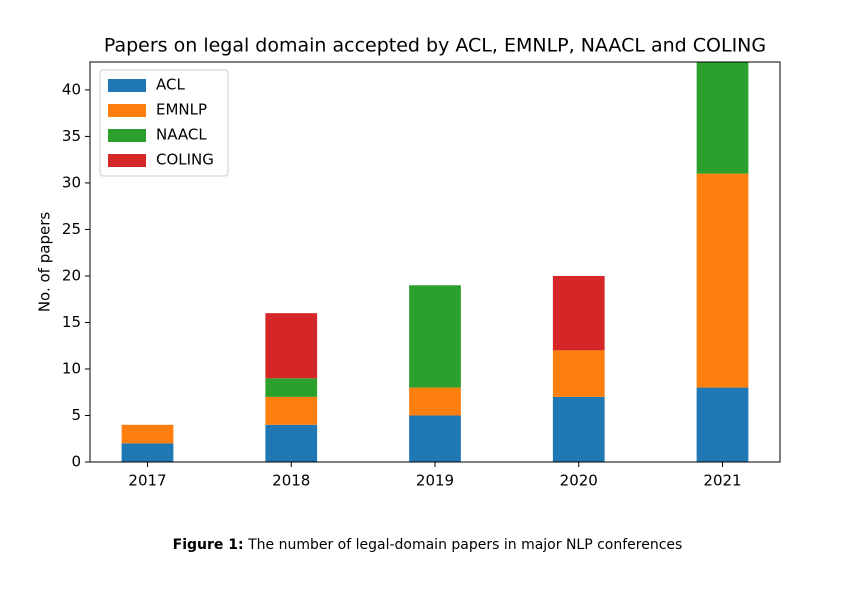 This screenshot has width=855, height=591. I want to click on legend-label: EMNLP, so click(181, 110).